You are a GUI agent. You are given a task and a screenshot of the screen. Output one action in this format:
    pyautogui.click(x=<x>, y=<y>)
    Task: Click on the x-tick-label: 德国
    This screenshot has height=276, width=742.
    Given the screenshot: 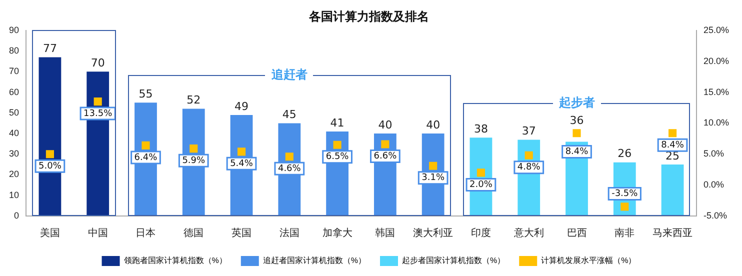 What is the action you would take?
    pyautogui.click(x=194, y=233)
    